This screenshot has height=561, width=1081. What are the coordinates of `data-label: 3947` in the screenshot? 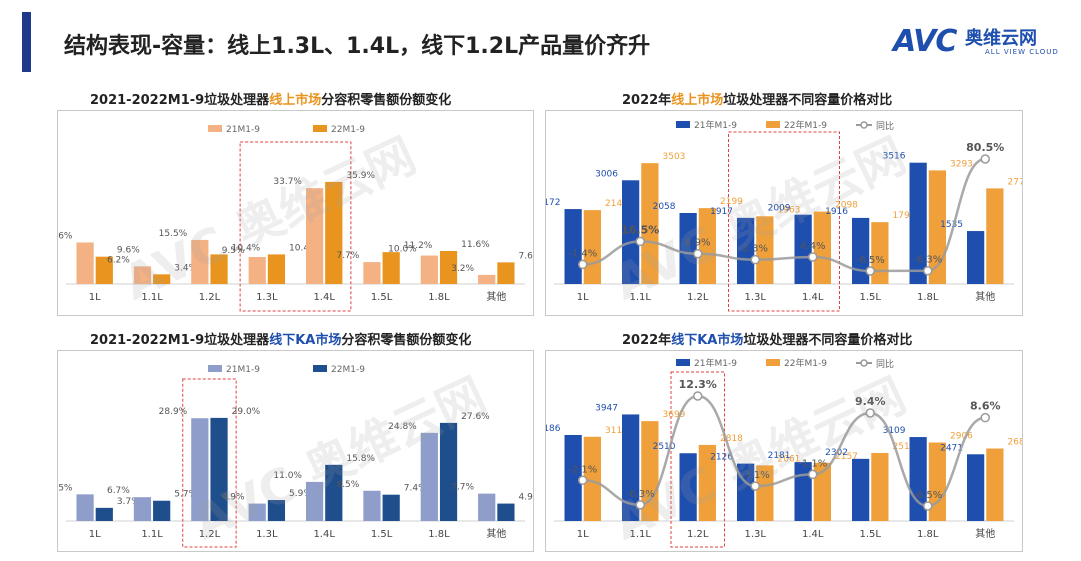 It's located at (606, 408).